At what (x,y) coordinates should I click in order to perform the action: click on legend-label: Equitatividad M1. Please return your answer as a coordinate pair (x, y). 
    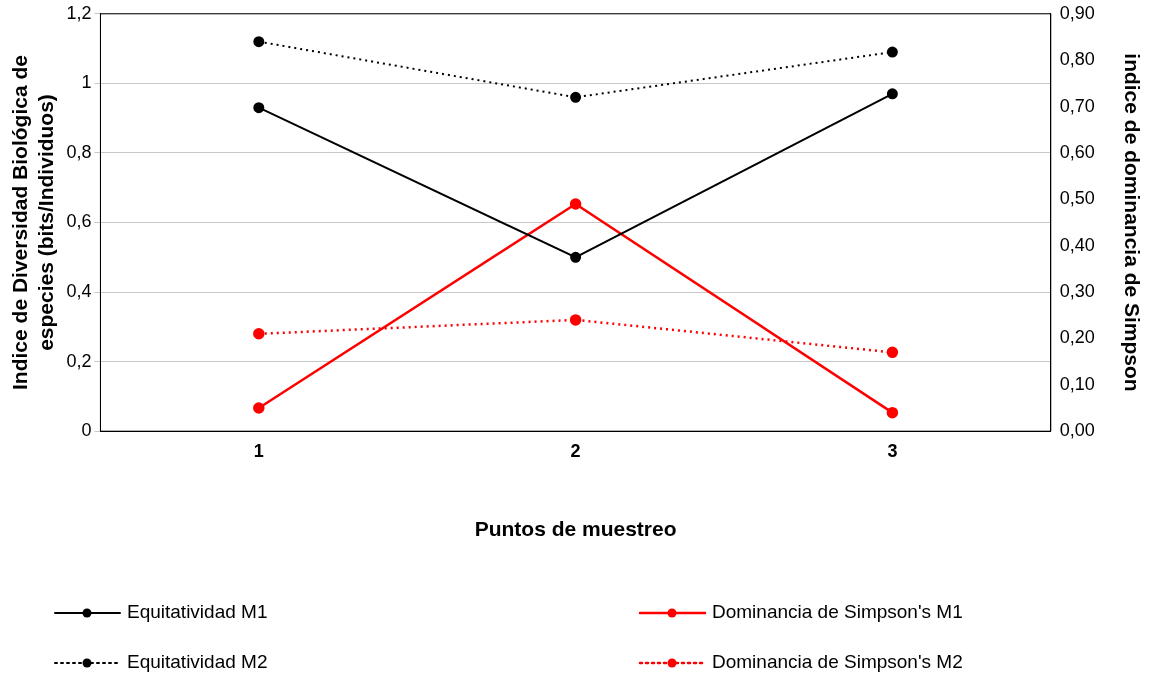
    Looking at the image, I should click on (197, 612).